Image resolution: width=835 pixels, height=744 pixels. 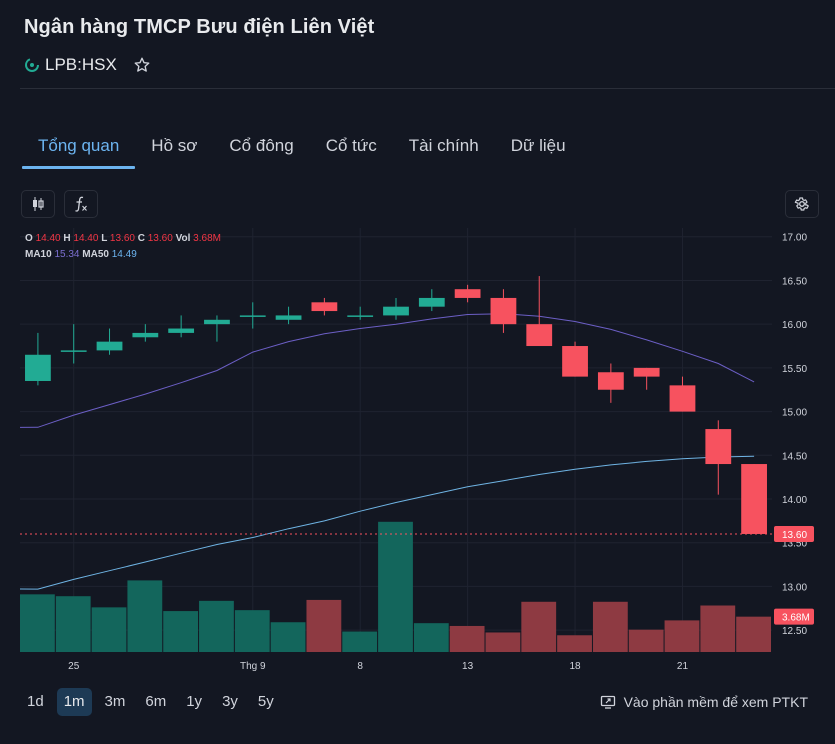 I want to click on x-tick-label: 13, so click(x=468, y=666).